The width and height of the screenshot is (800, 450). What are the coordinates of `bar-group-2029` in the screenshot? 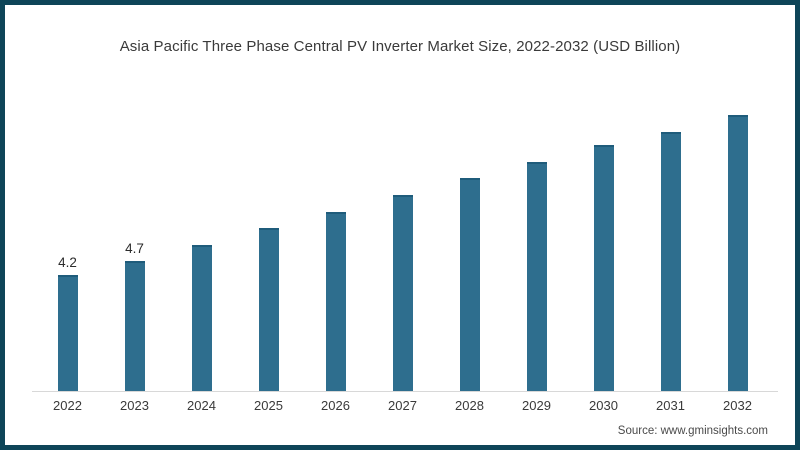 It's located at (536, 241).